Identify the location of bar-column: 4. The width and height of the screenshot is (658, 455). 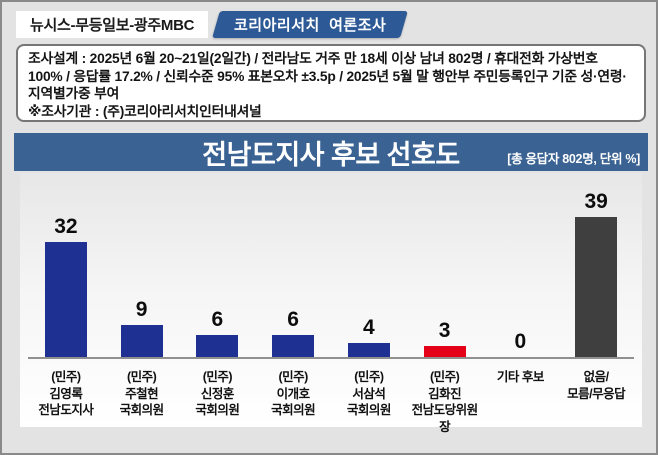
(369, 336).